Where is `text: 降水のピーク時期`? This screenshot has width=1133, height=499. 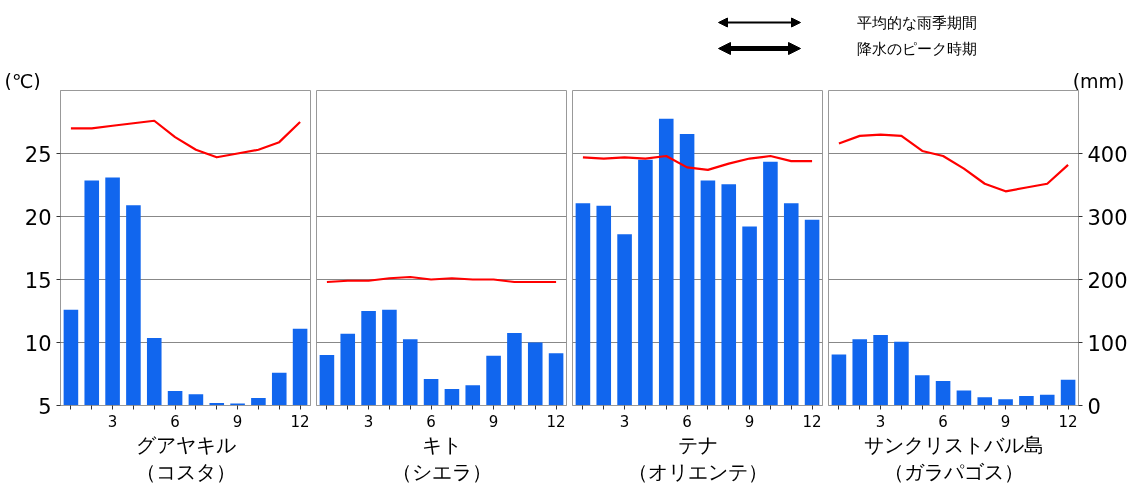 text: 降水のピーク時期 is located at coordinates (916, 48).